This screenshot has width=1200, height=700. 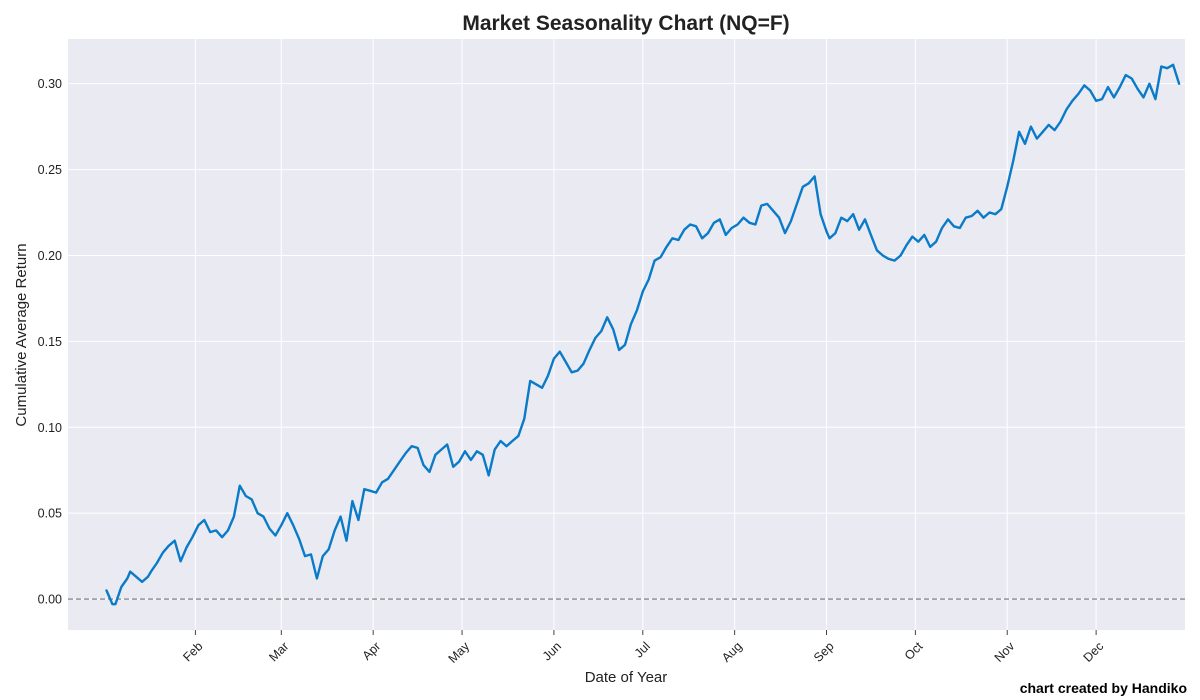 I want to click on y-axis-label: Cumulative Average Return, so click(x=21, y=334).